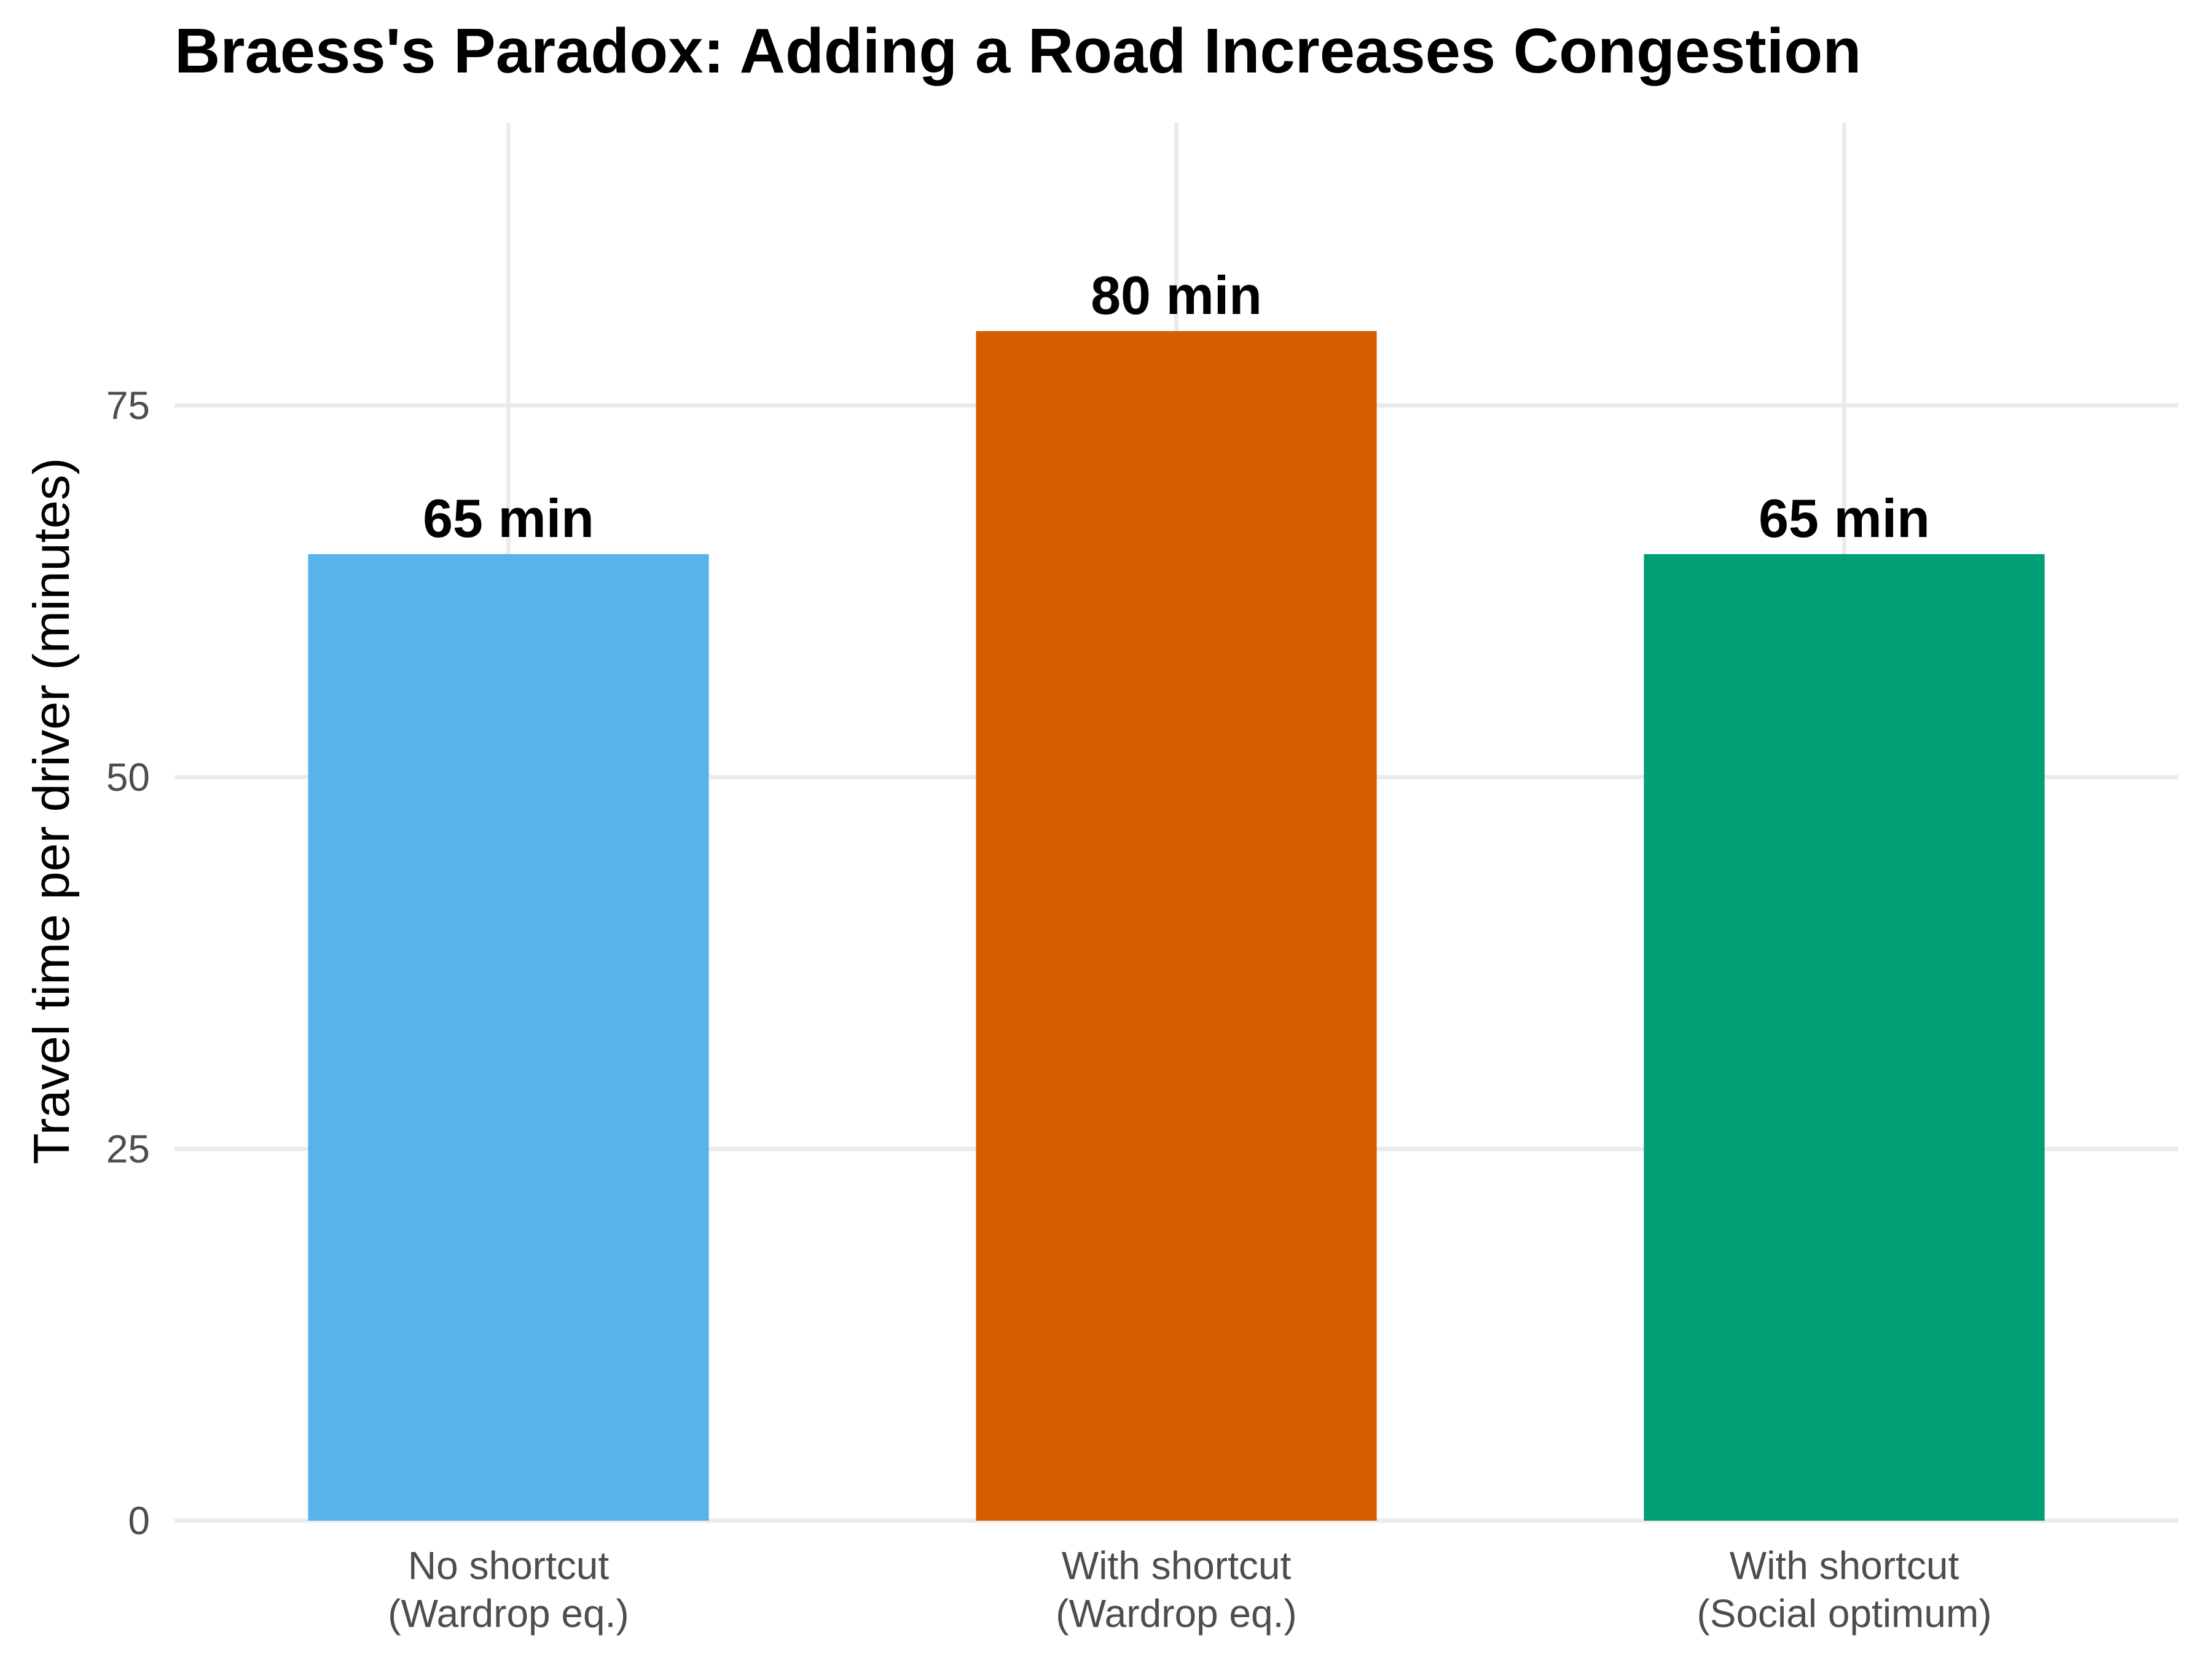 Image resolution: width=2212 pixels, height=1662 pixels. Describe the element at coordinates (1176, 295) in the screenshot. I see `bar-value-label: 80 min` at that location.